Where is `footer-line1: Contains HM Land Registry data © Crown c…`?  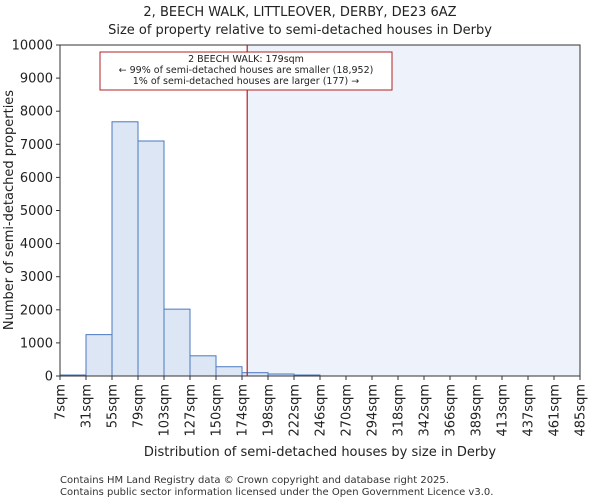
footer-line1: Contains HM Land Registry data © Crown c… is located at coordinates (254, 480).